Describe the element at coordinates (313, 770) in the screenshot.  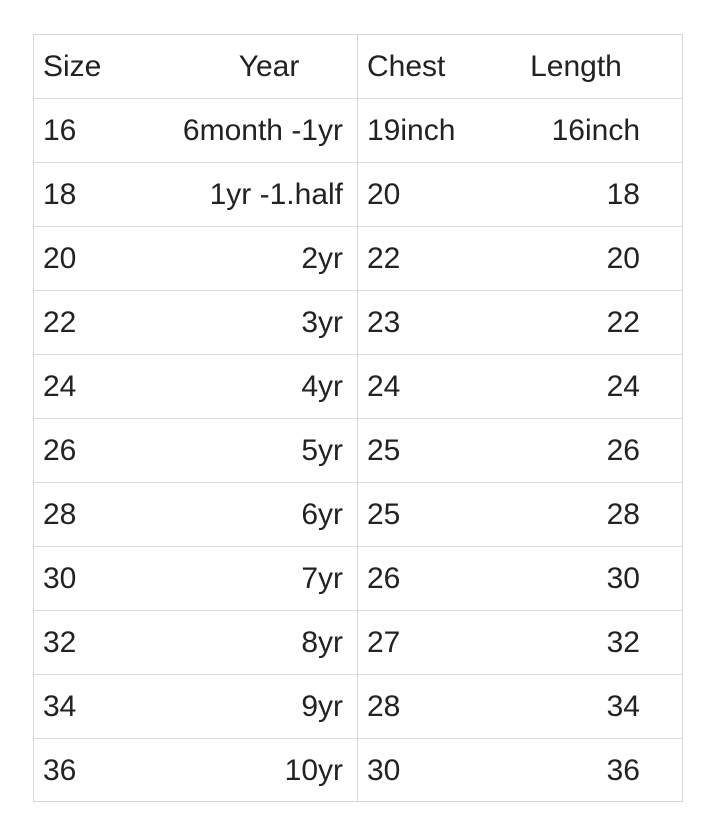
I see `table-cell: 10yr` at that location.